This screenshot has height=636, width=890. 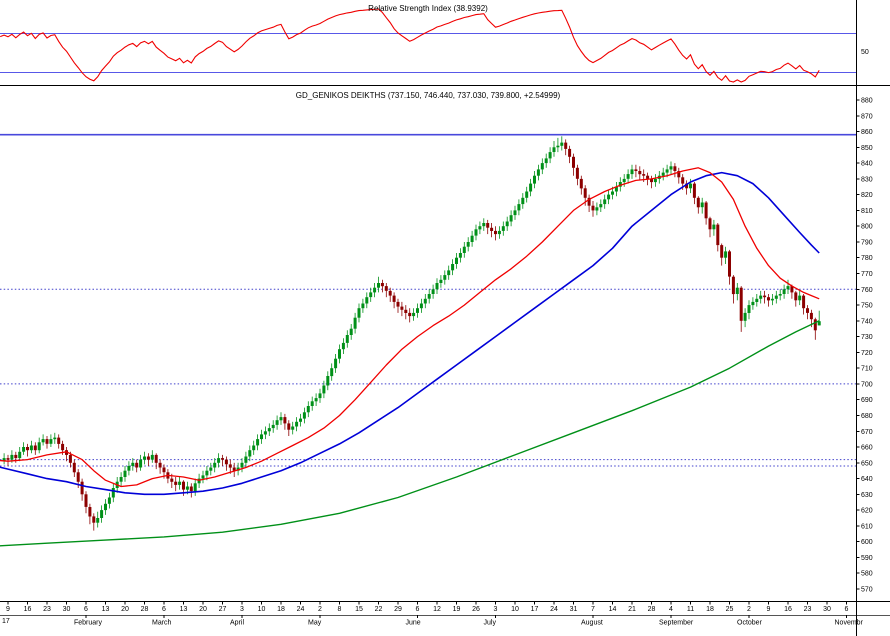 I want to click on price-tick-label: 600, so click(x=867, y=542).